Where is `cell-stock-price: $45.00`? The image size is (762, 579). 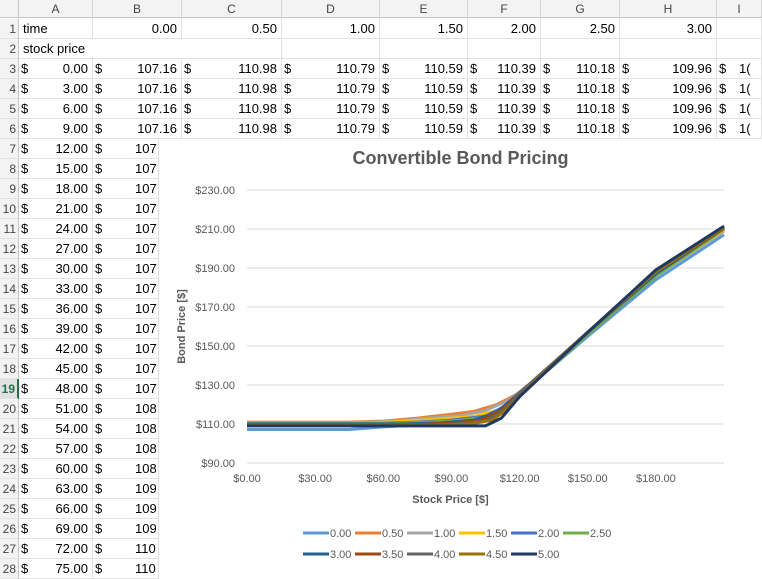 cell-stock-price: $45.00 is located at coordinates (56, 369).